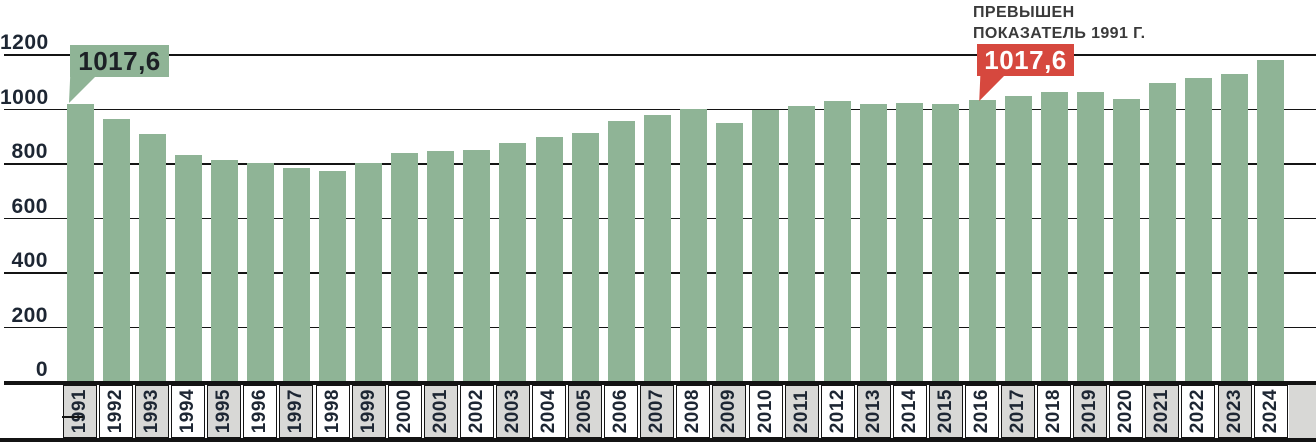 This screenshot has height=446, width=1316. I want to click on bar-2003, so click(513, 261).